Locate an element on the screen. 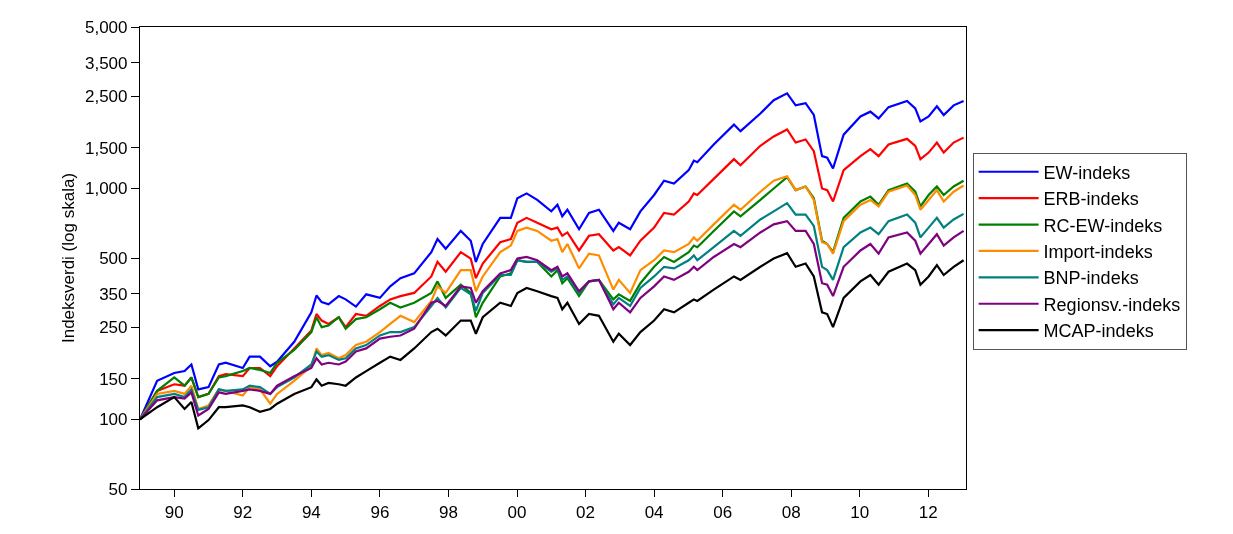 This screenshot has height=534, width=1233. x-tick-label: 90 is located at coordinates (174, 512).